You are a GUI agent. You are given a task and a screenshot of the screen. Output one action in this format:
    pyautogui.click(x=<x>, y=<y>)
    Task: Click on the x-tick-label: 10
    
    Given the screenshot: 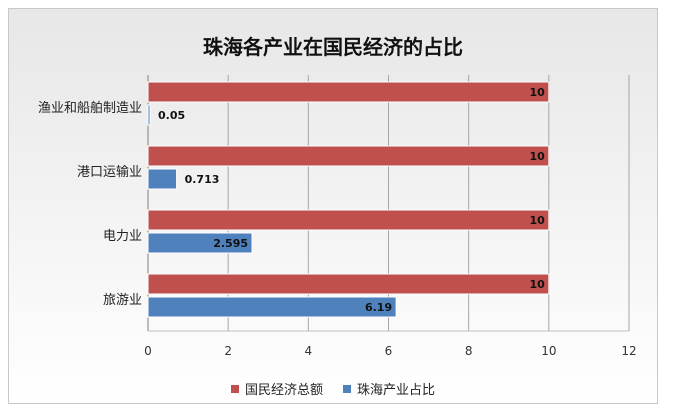 What is the action you would take?
    pyautogui.click(x=548, y=351)
    